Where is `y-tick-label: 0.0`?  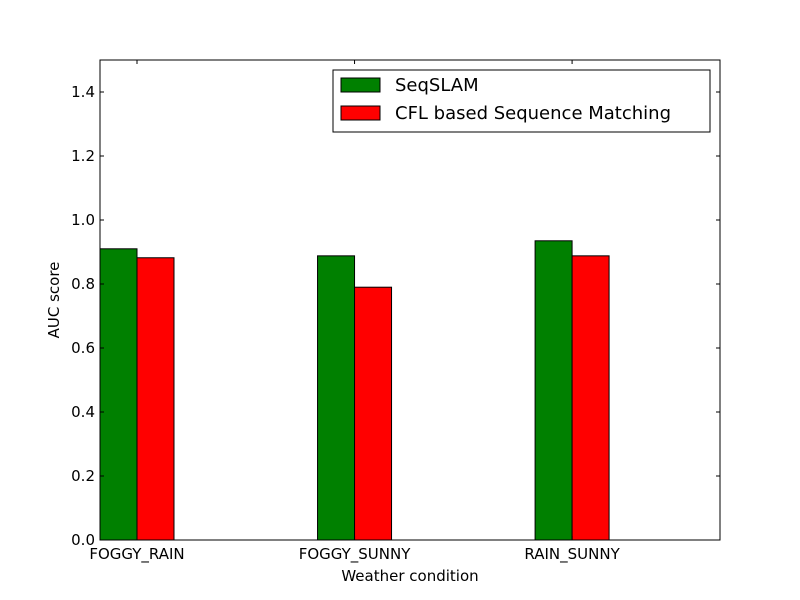
y-tick-label: 0.0 is located at coordinates (83, 540).